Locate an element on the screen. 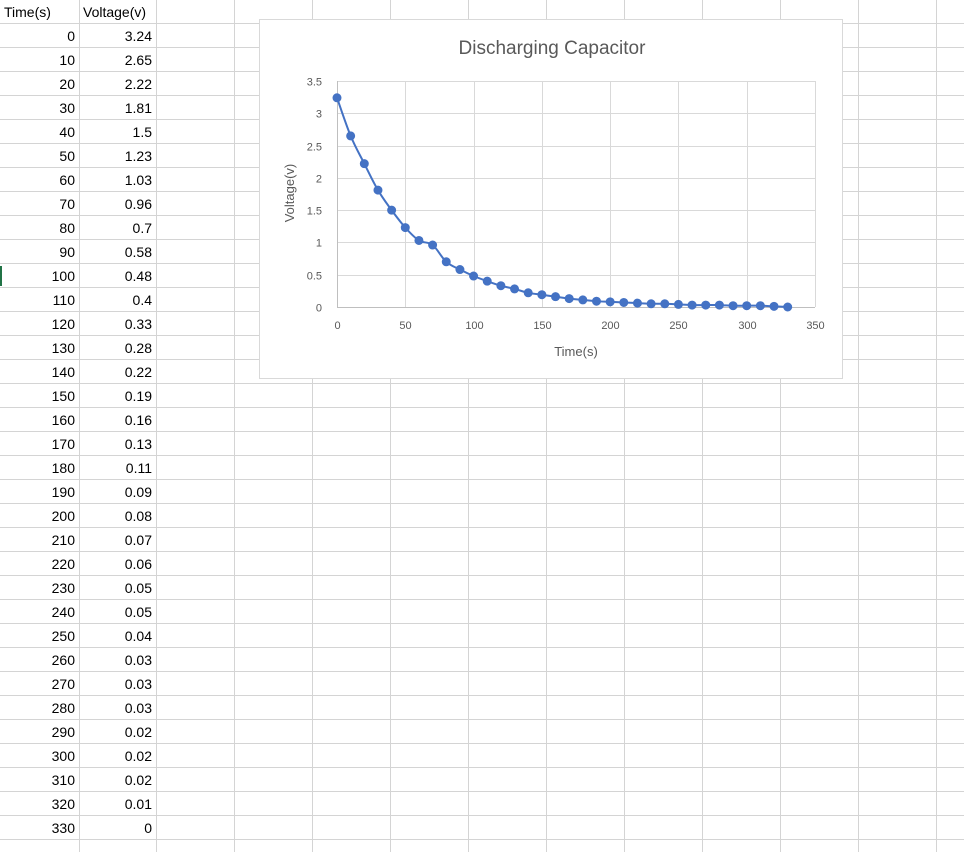  time-cell: 0 is located at coordinates (71, 36).